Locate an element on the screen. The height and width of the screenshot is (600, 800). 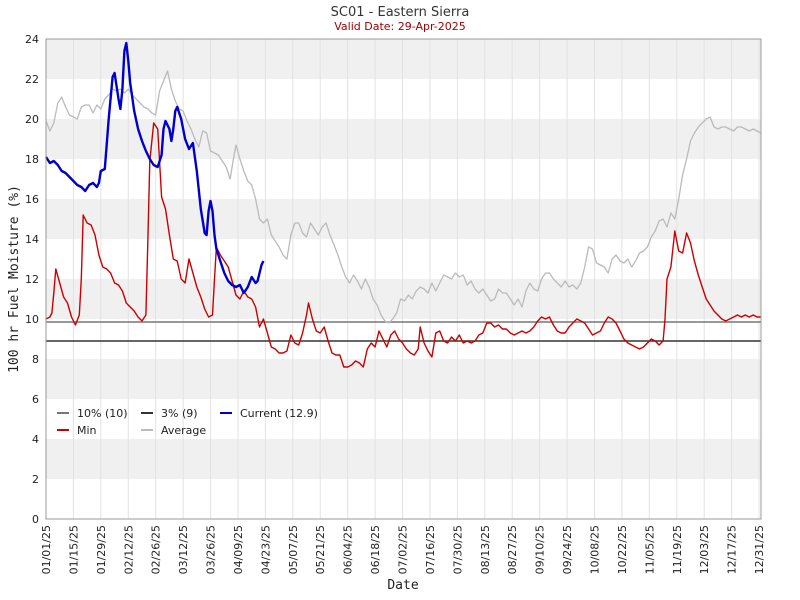
x-tick-label: 05/07/25 is located at coordinates (293, 549).